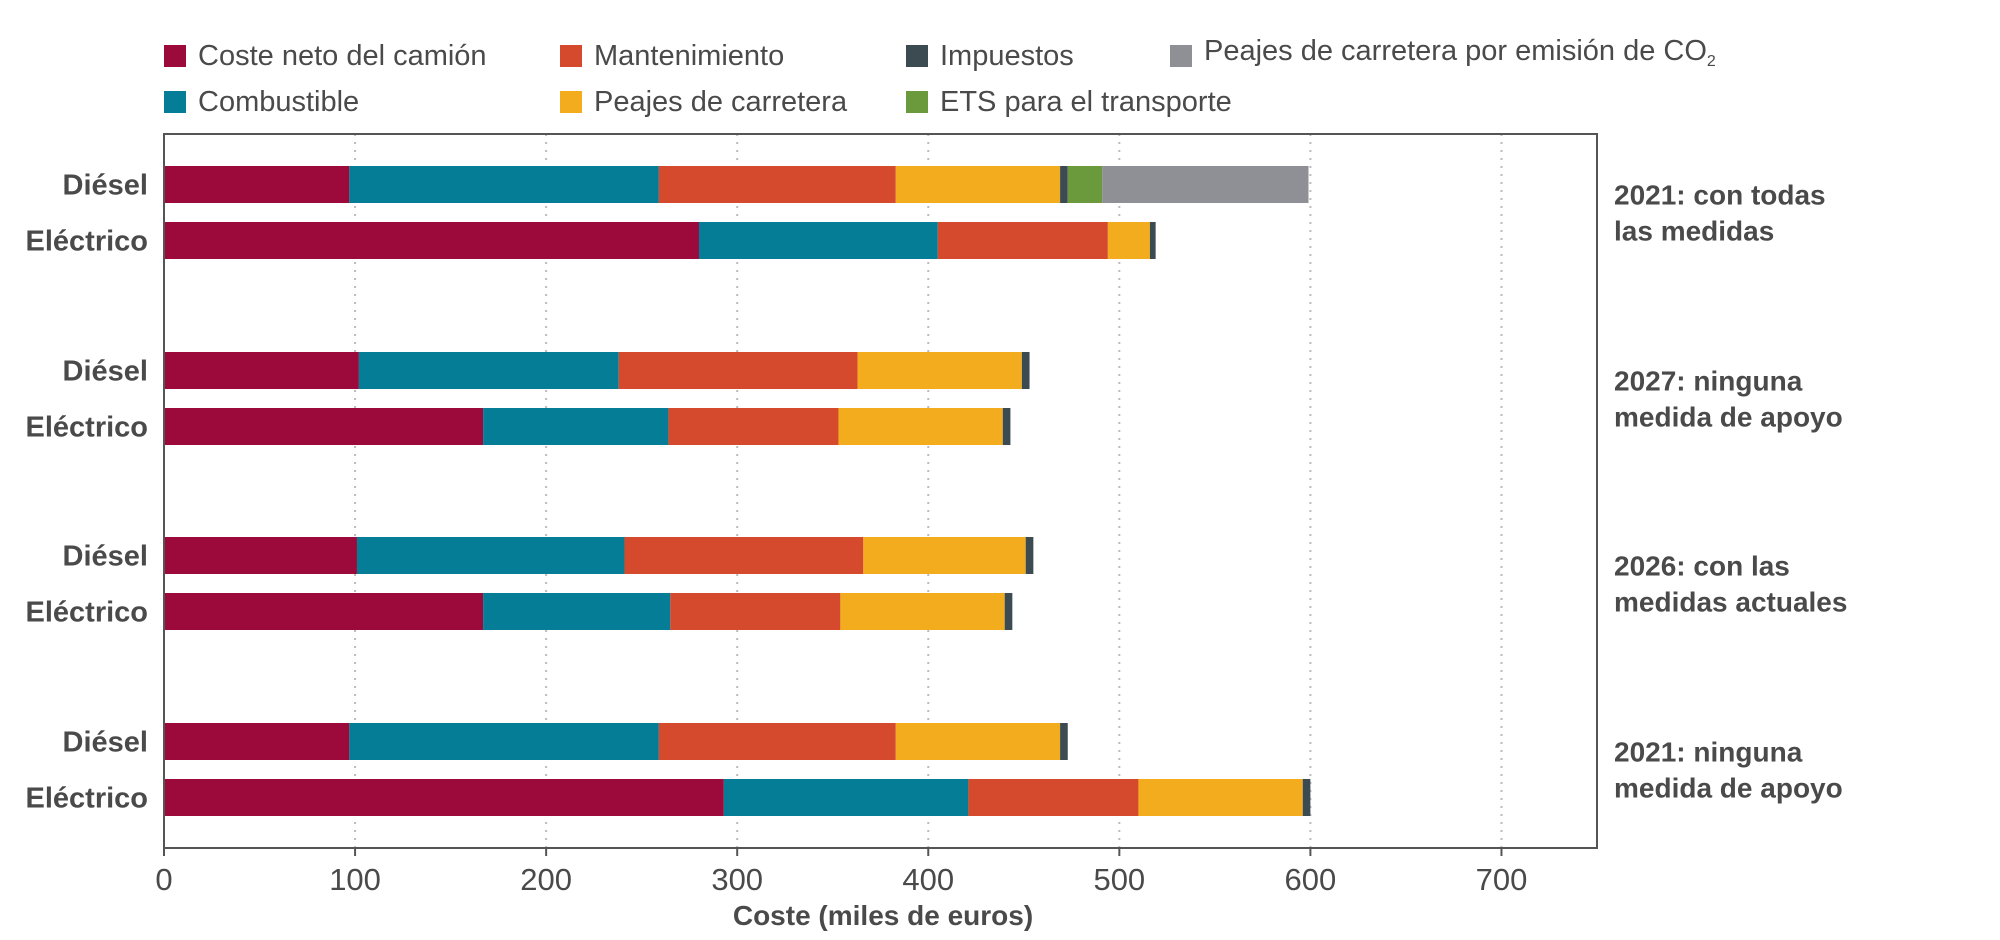 This screenshot has height=940, width=2000. I want to click on bar-segment-peajes-co2, so click(1205, 184).